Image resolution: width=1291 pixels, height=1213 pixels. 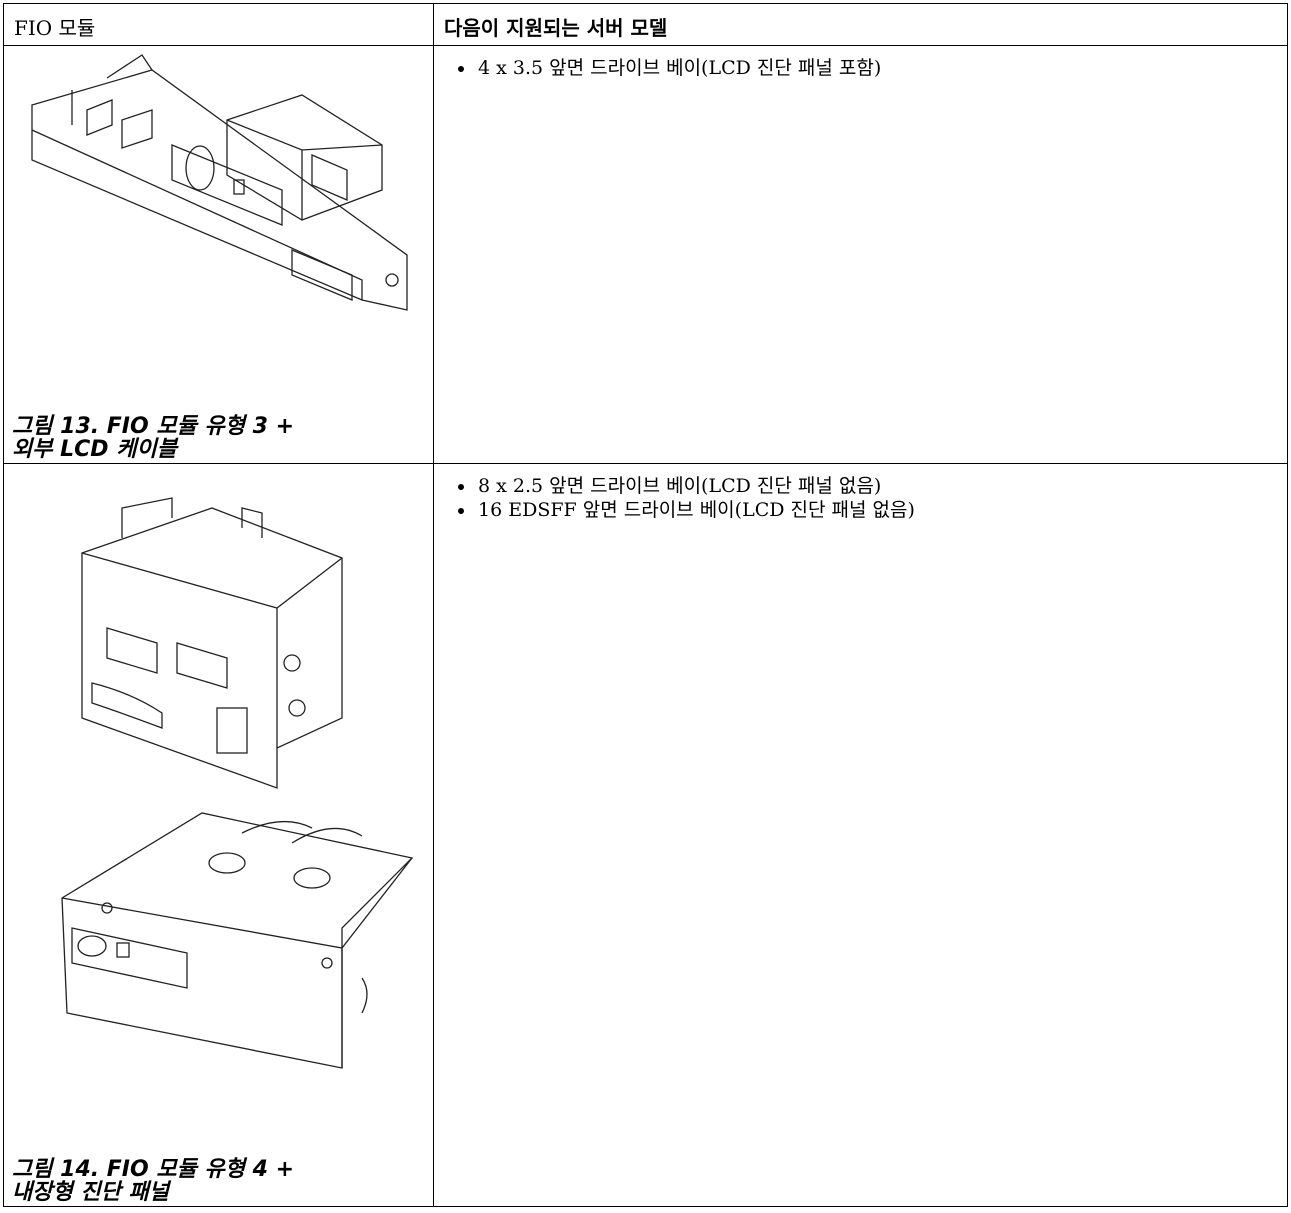 I want to click on model-item: 16 EDSFF 앞면 드라이브 베이(LCD 진단 패널 없음), so click(x=881, y=510).